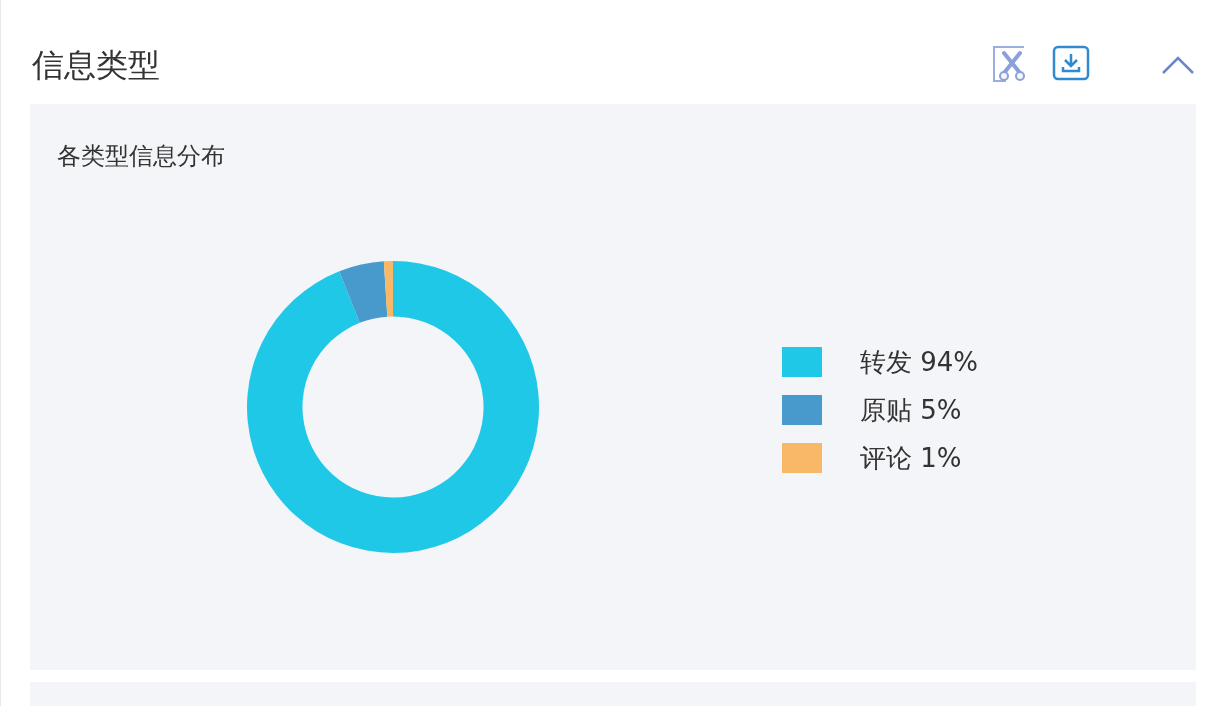 The height and width of the screenshot is (706, 1206). I want to click on chart-title: 信息类型, so click(96, 65).